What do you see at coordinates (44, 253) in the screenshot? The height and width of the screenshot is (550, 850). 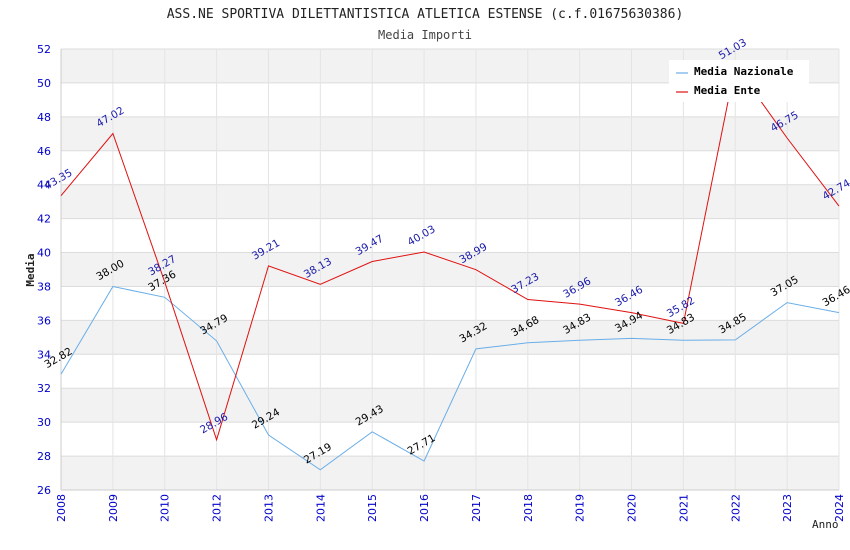 I see `y-tick-label: 40` at bounding box center [44, 253].